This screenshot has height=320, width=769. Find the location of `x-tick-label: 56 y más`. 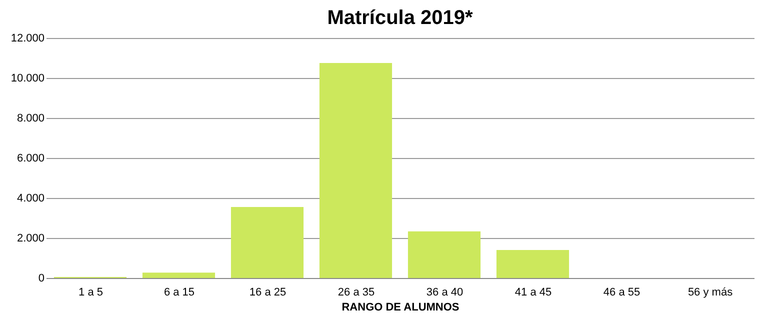

x-tick-label: 56 y más is located at coordinates (711, 292).